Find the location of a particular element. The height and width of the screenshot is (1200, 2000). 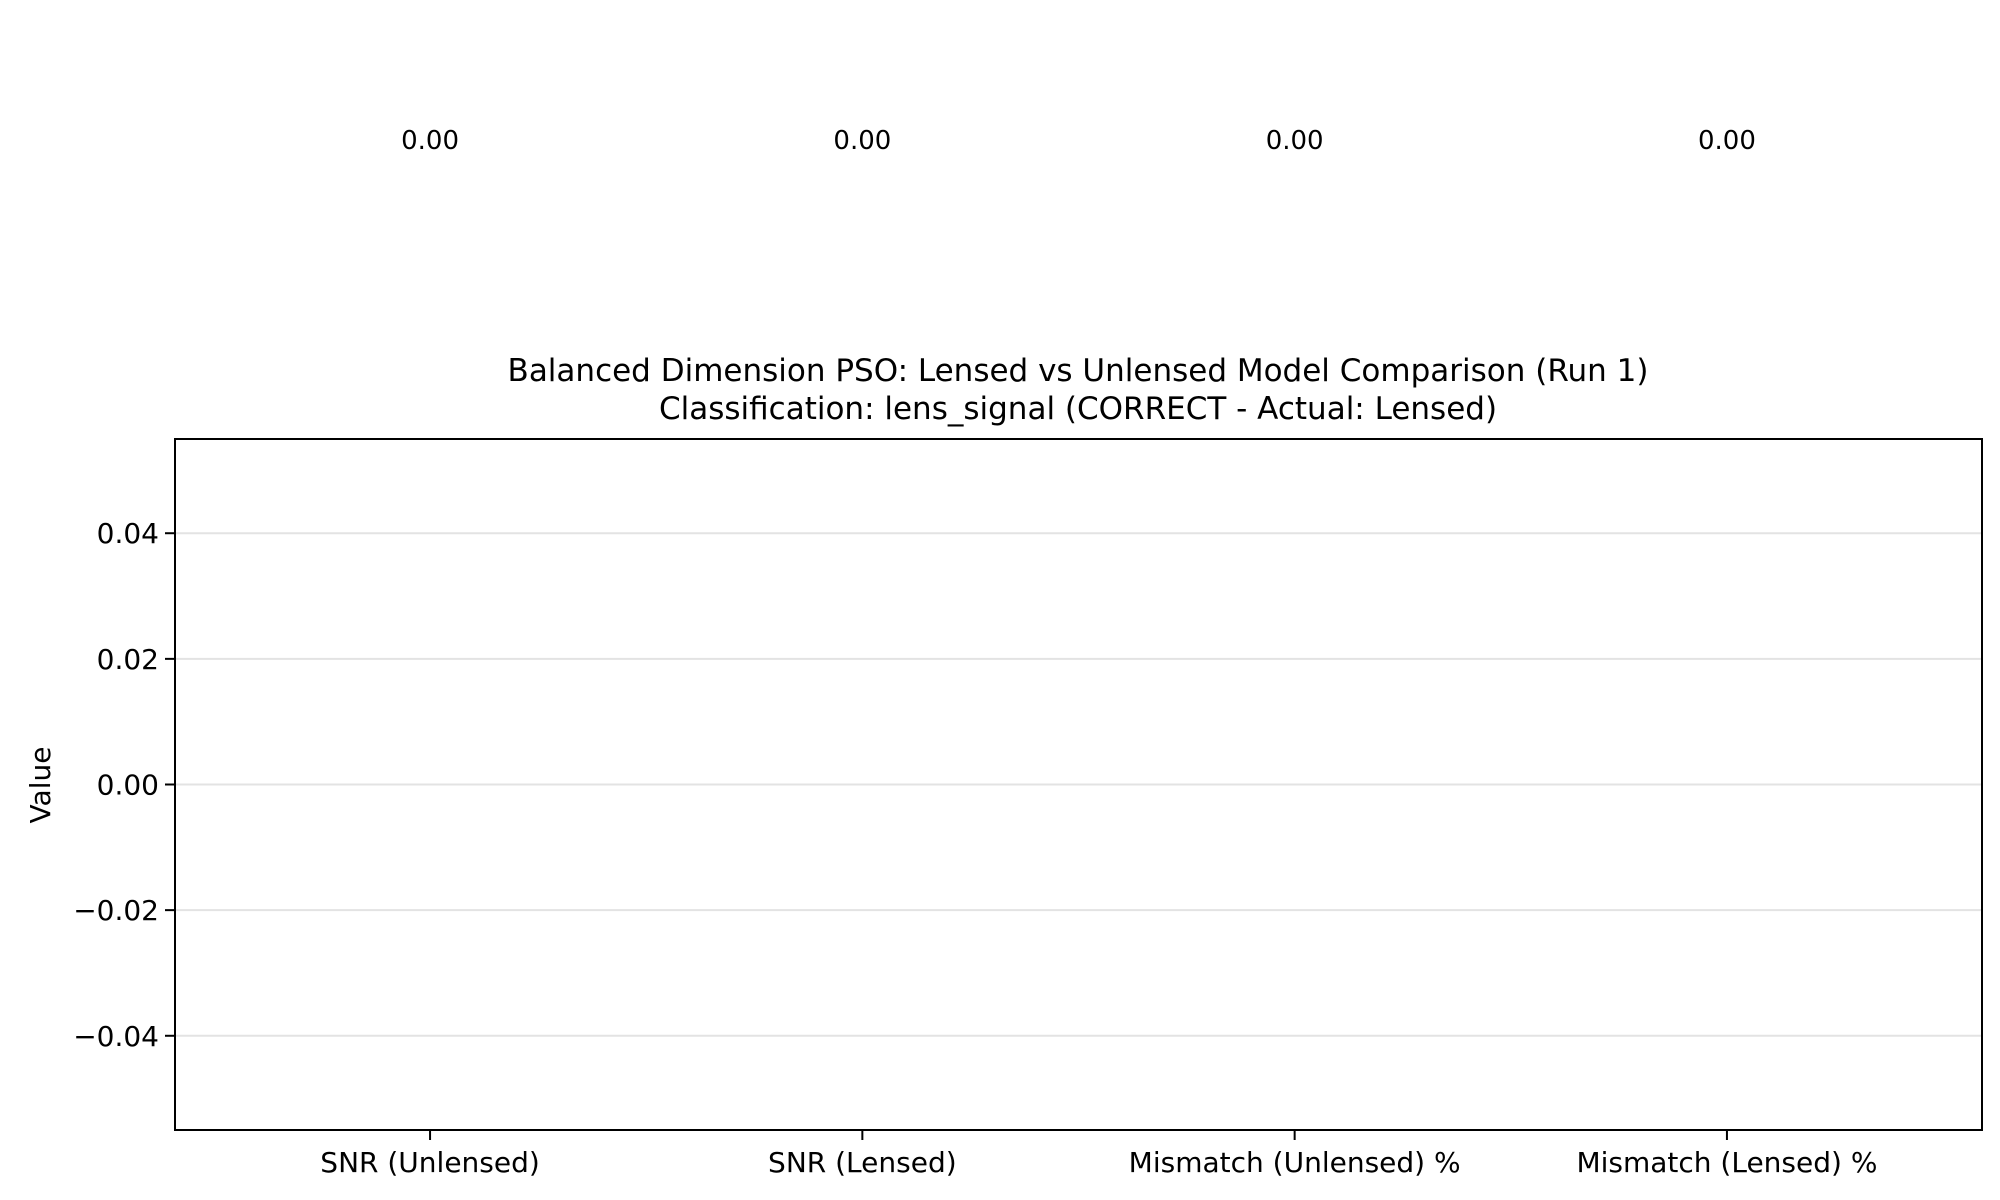

y-tick-label: −0.02 is located at coordinates (116, 910).